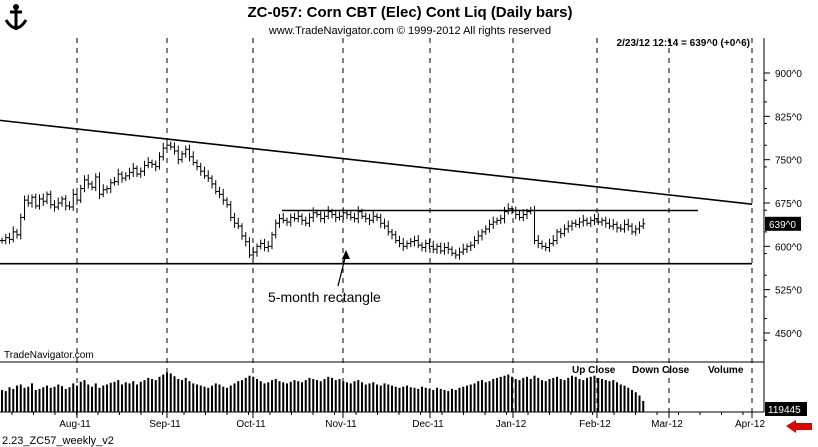  Describe the element at coordinates (661, 370) in the screenshot. I see `legend-down-close: Down Close` at that location.